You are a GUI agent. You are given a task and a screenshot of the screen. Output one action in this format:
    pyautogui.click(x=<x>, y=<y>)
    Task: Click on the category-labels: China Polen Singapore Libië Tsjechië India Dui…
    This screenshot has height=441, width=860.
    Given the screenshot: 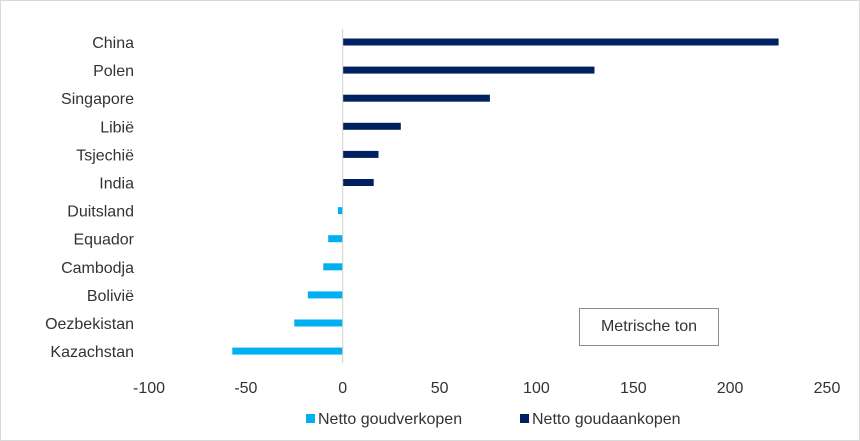 What is the action you would take?
    pyautogui.click(x=90, y=198)
    